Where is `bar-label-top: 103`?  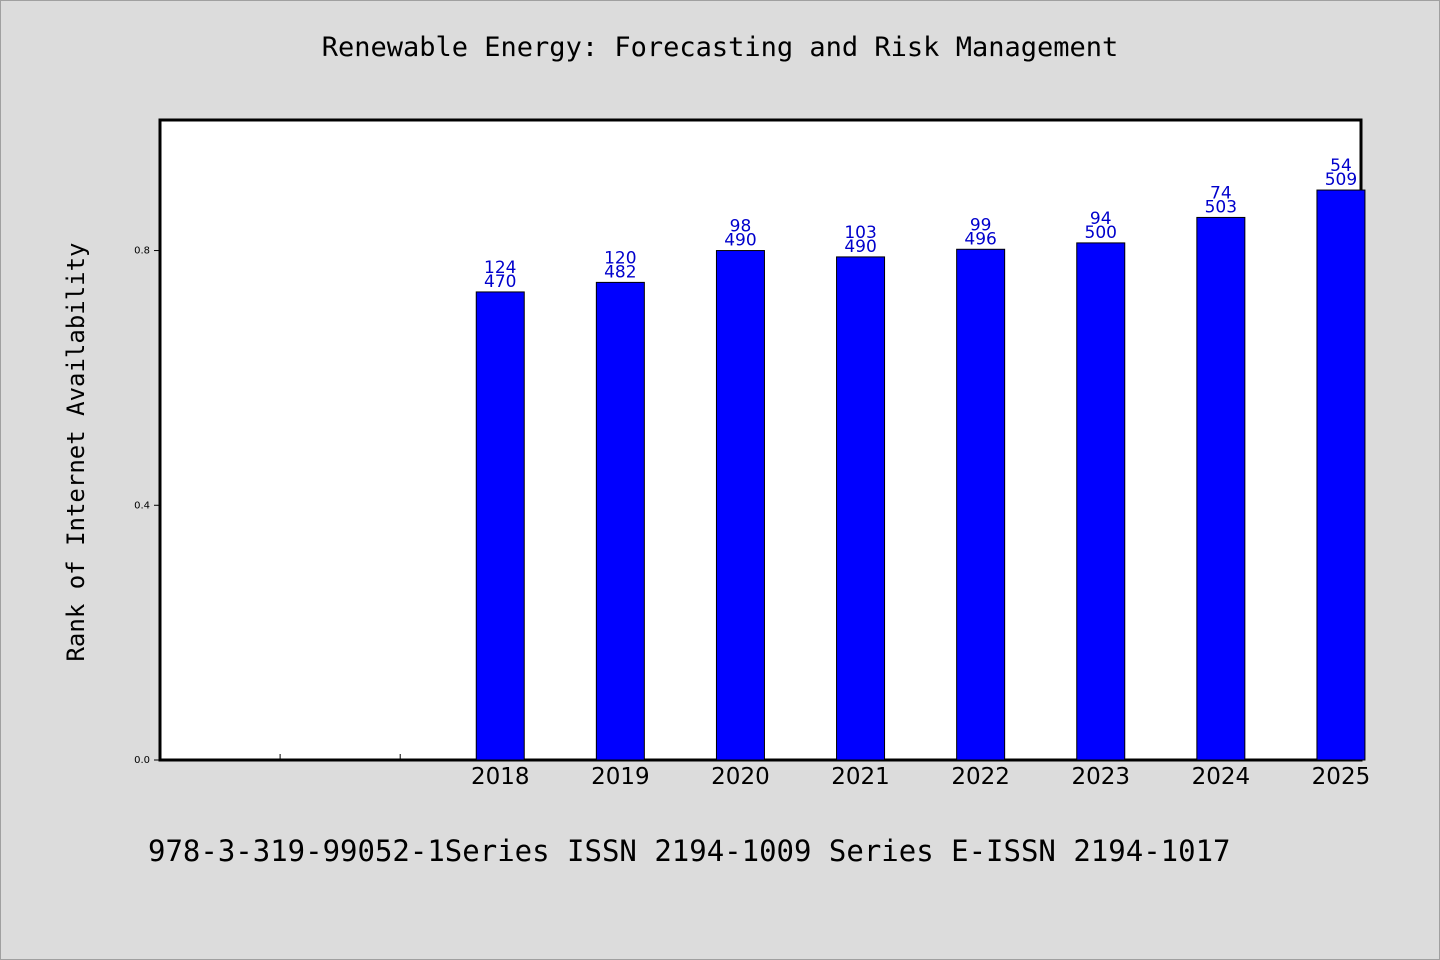
bar-label-top: 103 is located at coordinates (860, 233).